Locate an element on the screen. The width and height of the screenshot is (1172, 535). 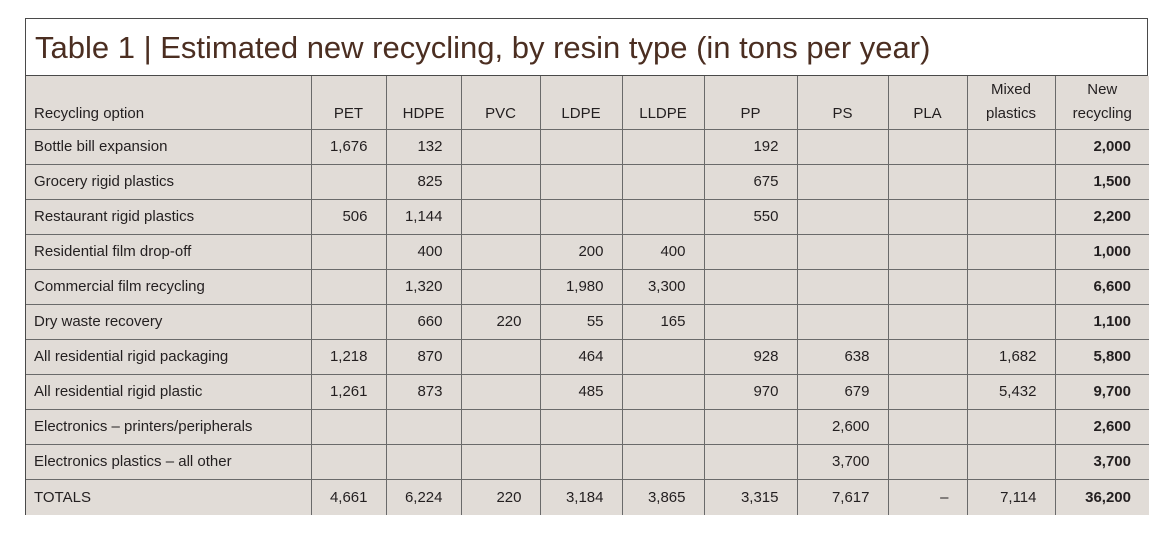
row-label: Bottle bill expansion is located at coordinates (169, 147).